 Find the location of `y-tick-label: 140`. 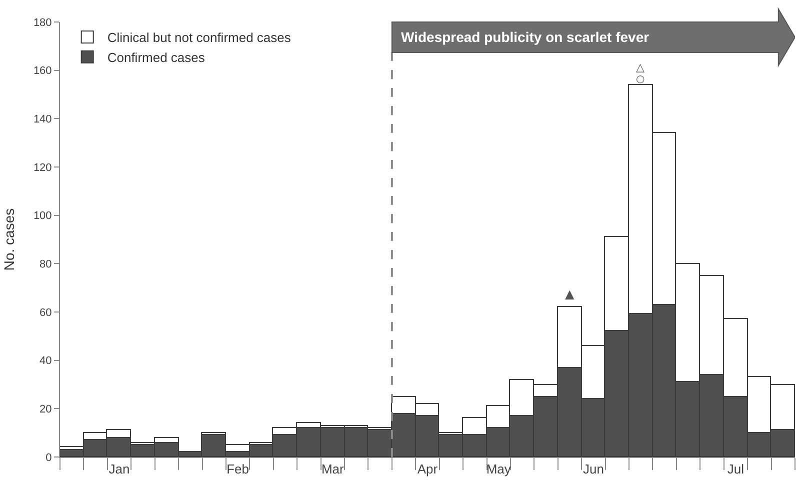

y-tick-label: 140 is located at coordinates (42, 120).